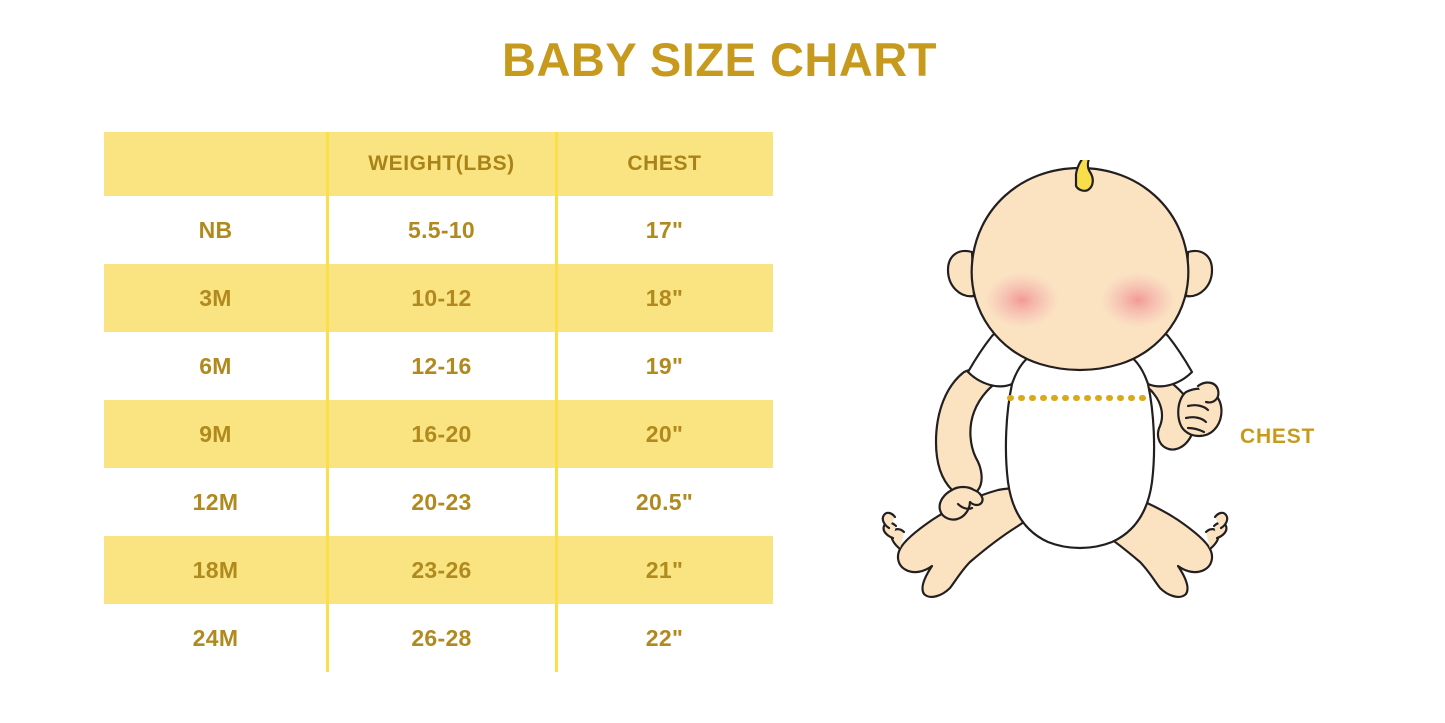  I want to click on table-row: 6M 12-16 19", so click(438, 366).